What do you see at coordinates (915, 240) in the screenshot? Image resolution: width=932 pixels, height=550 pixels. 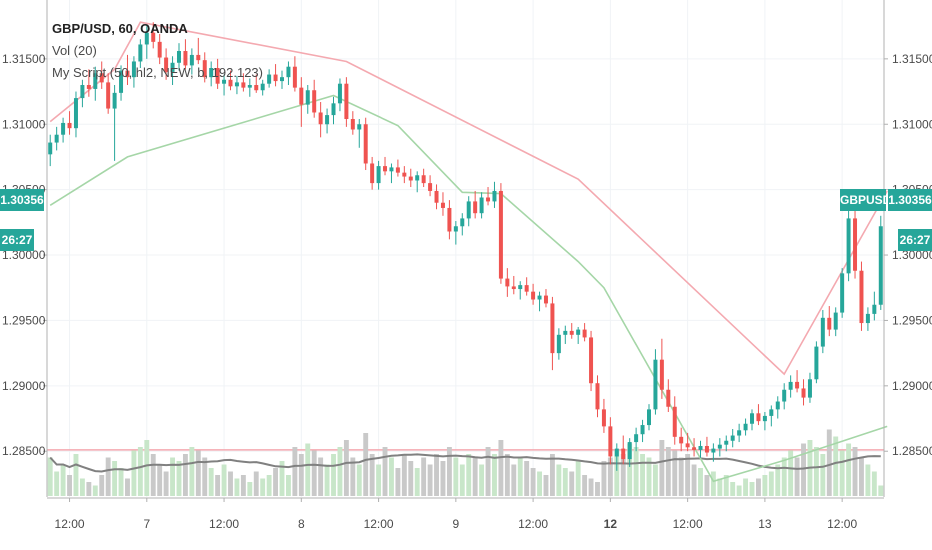 I see `right-timer-badge: 26:27` at bounding box center [915, 240].